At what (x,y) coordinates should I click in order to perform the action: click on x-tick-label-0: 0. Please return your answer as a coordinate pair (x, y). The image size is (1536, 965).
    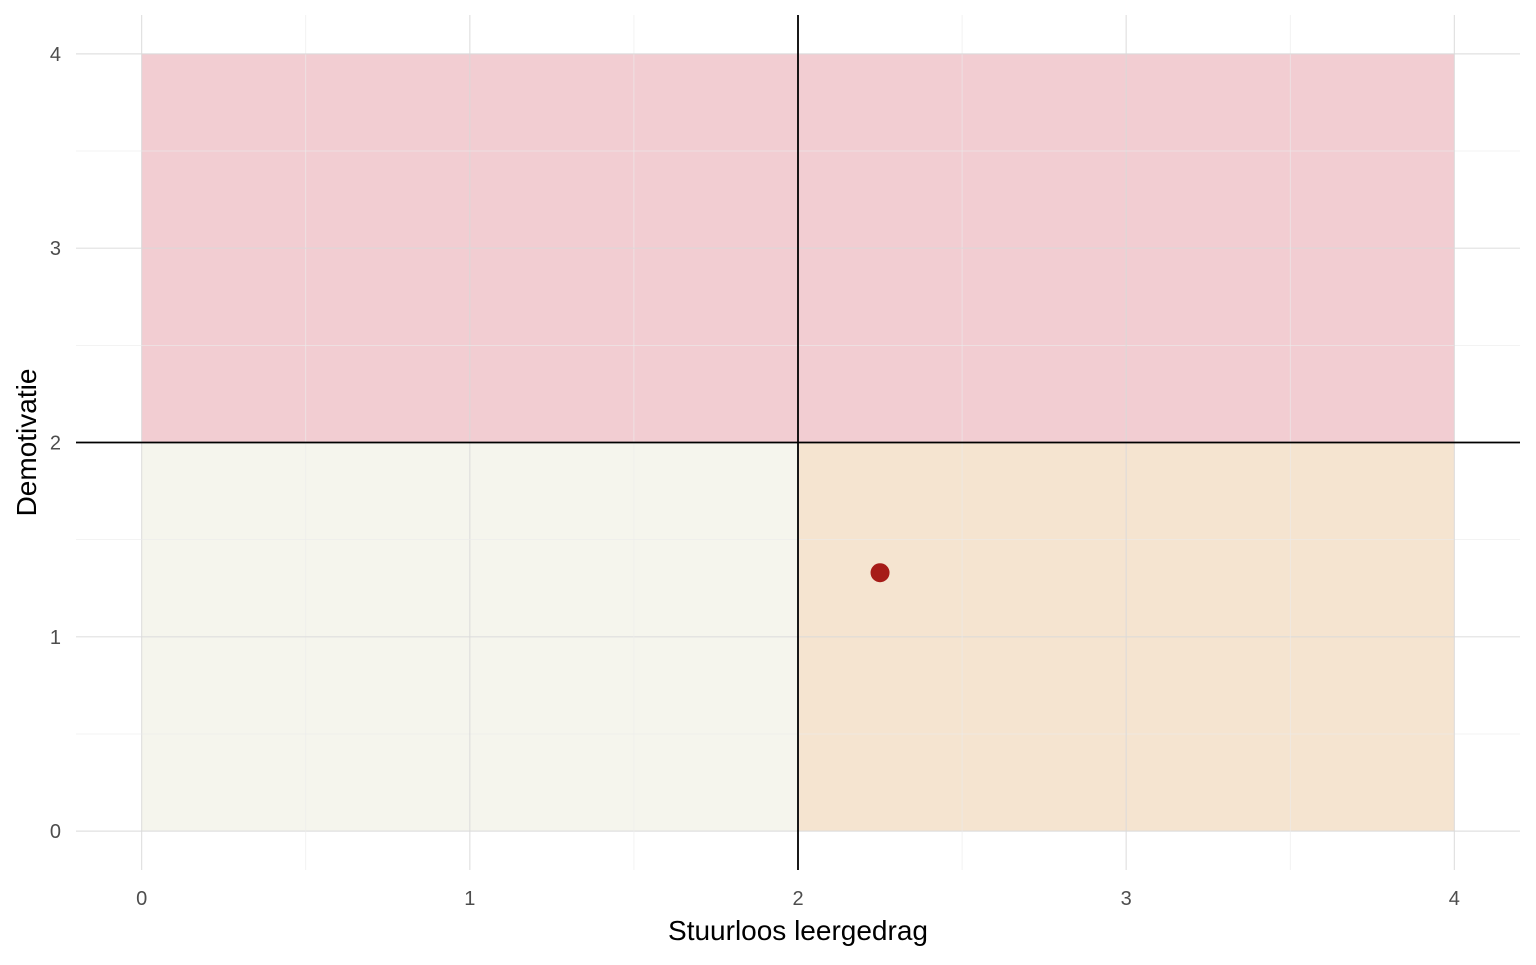
    Looking at the image, I should click on (141, 899).